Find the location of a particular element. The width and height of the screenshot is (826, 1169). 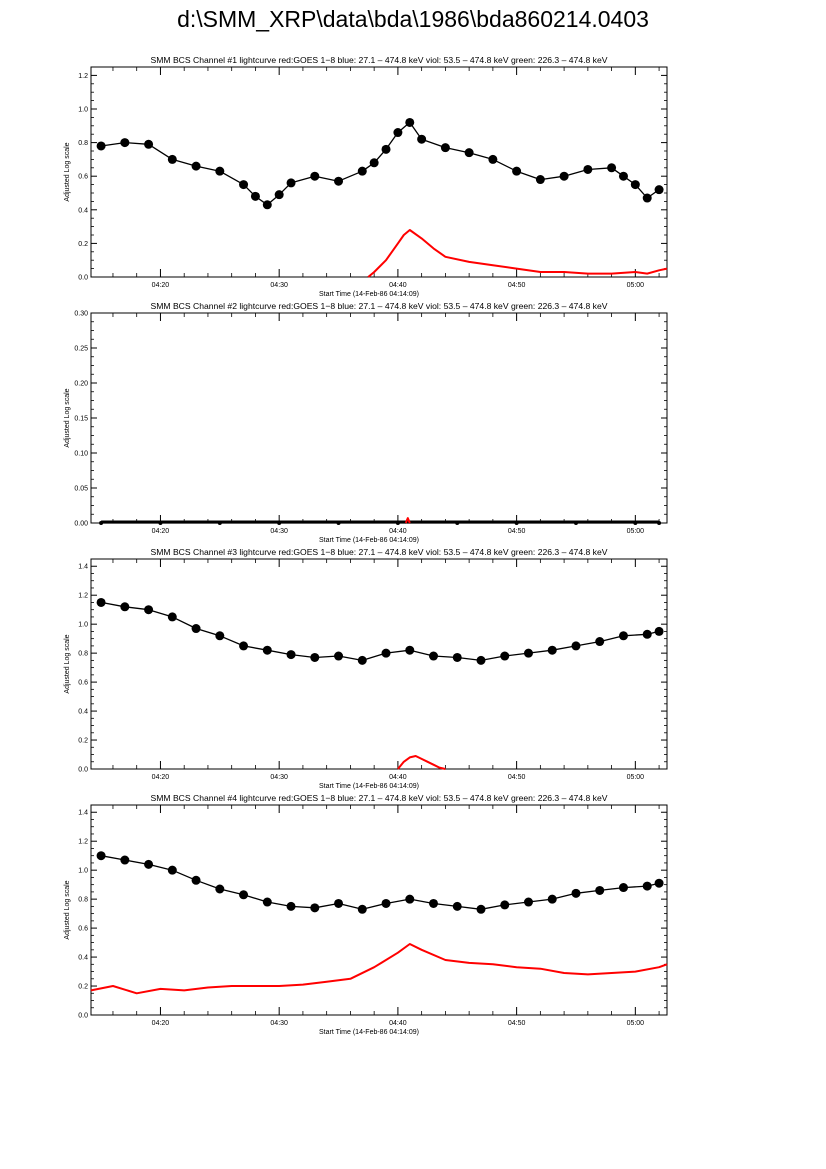

y-tick-label: 0.00 is located at coordinates (81, 524).